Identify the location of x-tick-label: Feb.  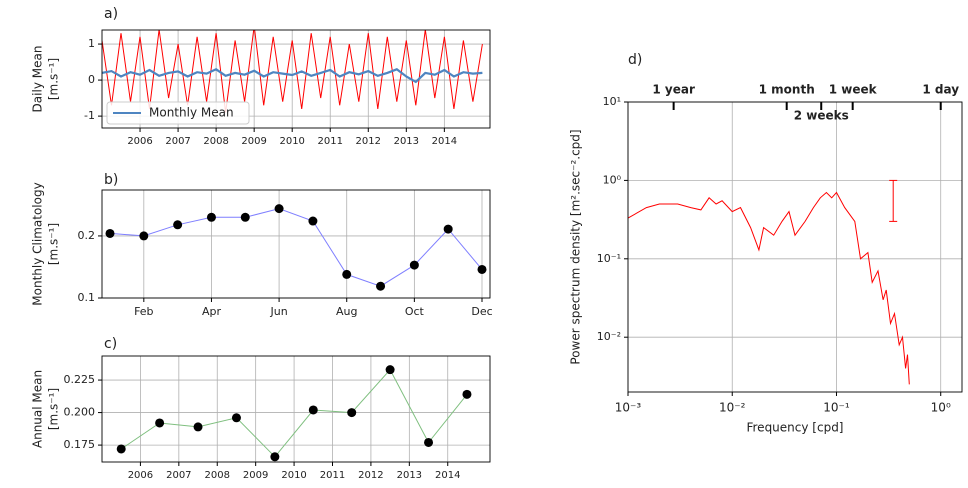
(143, 311).